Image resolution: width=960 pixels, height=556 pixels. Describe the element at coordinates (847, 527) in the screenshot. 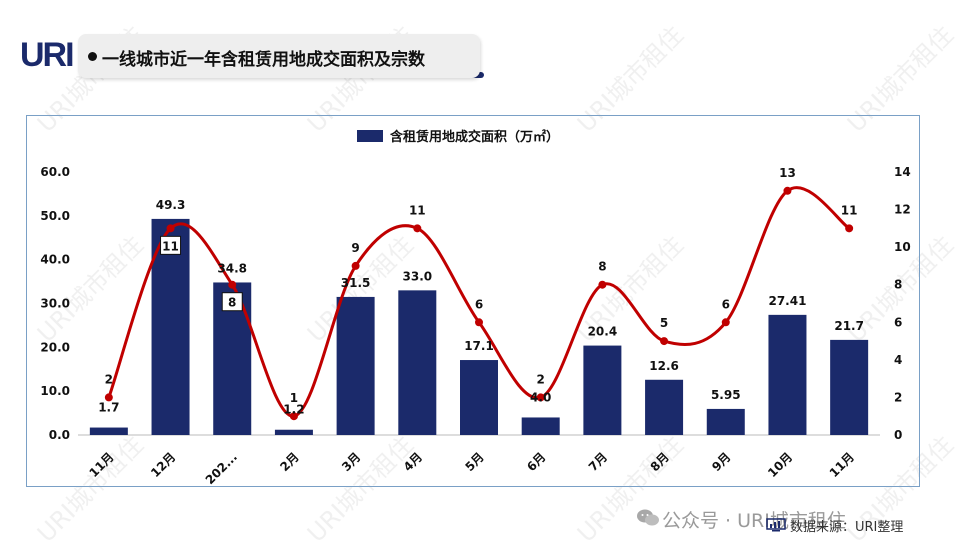

I see `data-source: 数据来源：URI整理` at that location.